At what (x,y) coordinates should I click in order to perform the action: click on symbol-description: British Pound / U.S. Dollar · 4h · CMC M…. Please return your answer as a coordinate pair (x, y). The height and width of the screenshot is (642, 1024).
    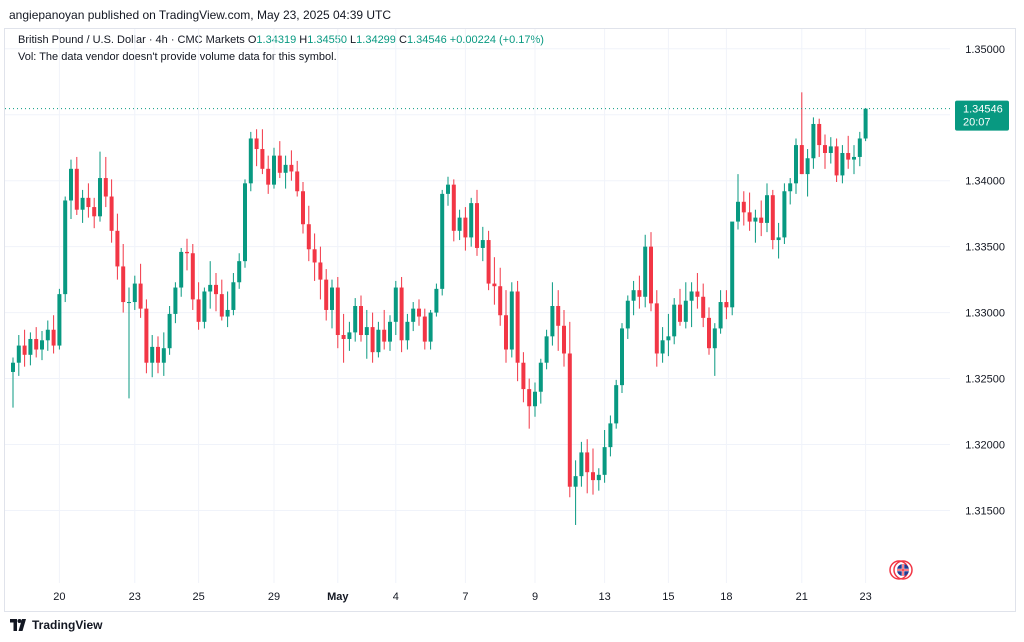
    Looking at the image, I should click on (131, 40).